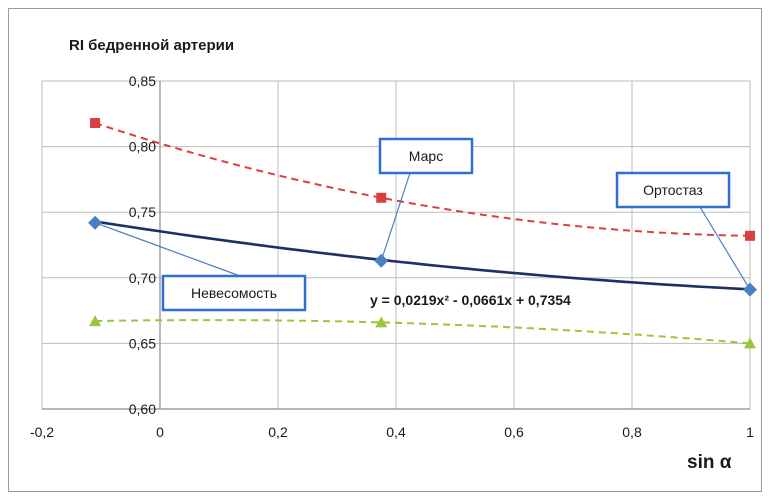 The image size is (771, 501). I want to click on x-tick-label: 0,2, so click(278, 432).